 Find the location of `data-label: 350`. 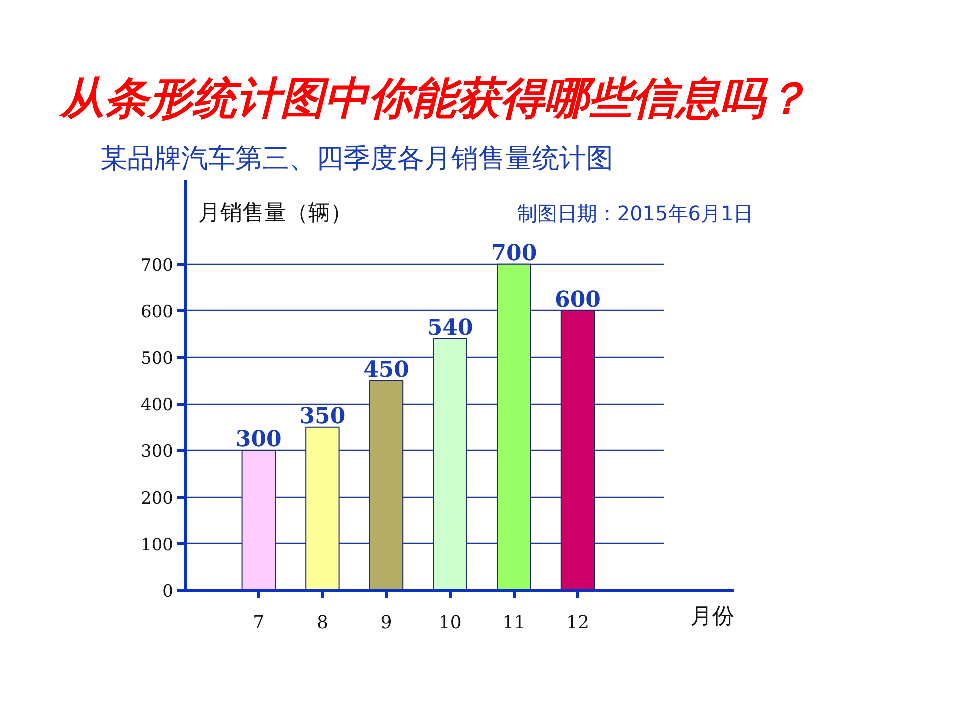

data-label: 350 is located at coordinates (323, 416).